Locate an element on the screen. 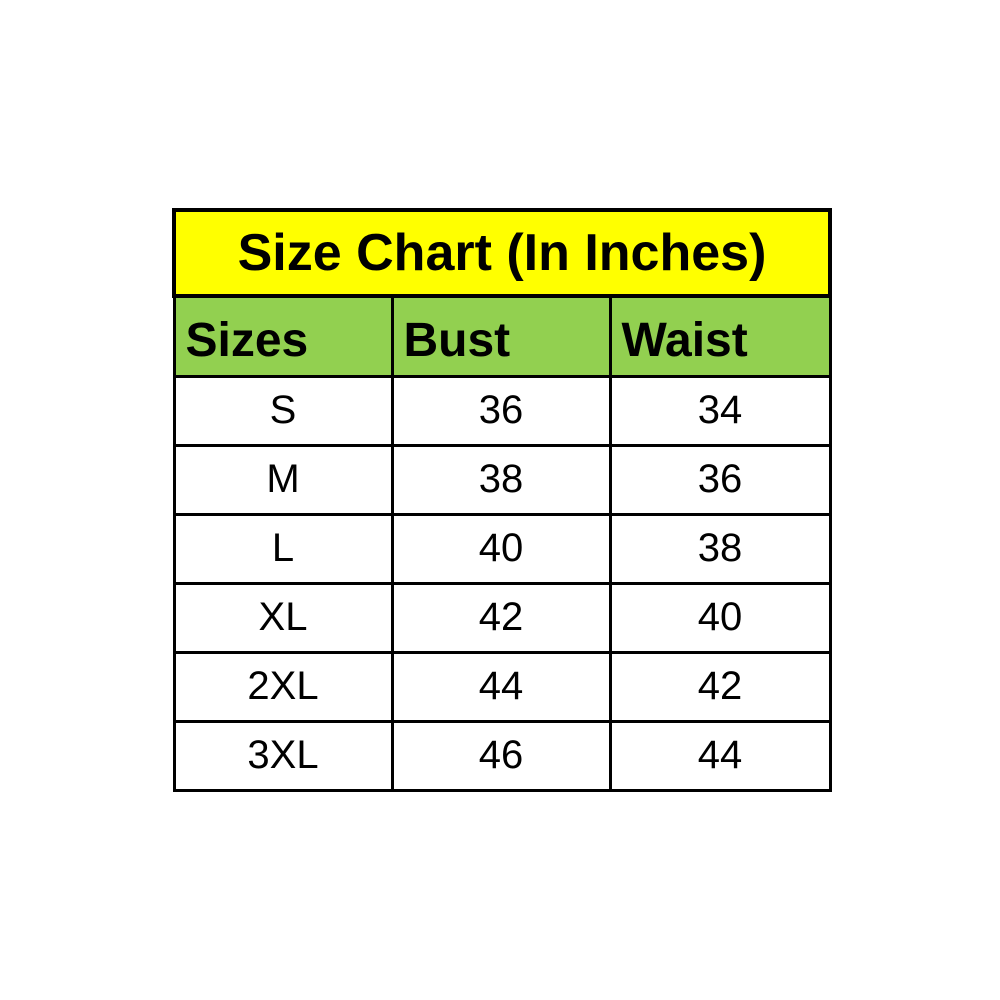  column-header-waist: Waist is located at coordinates (720, 336).